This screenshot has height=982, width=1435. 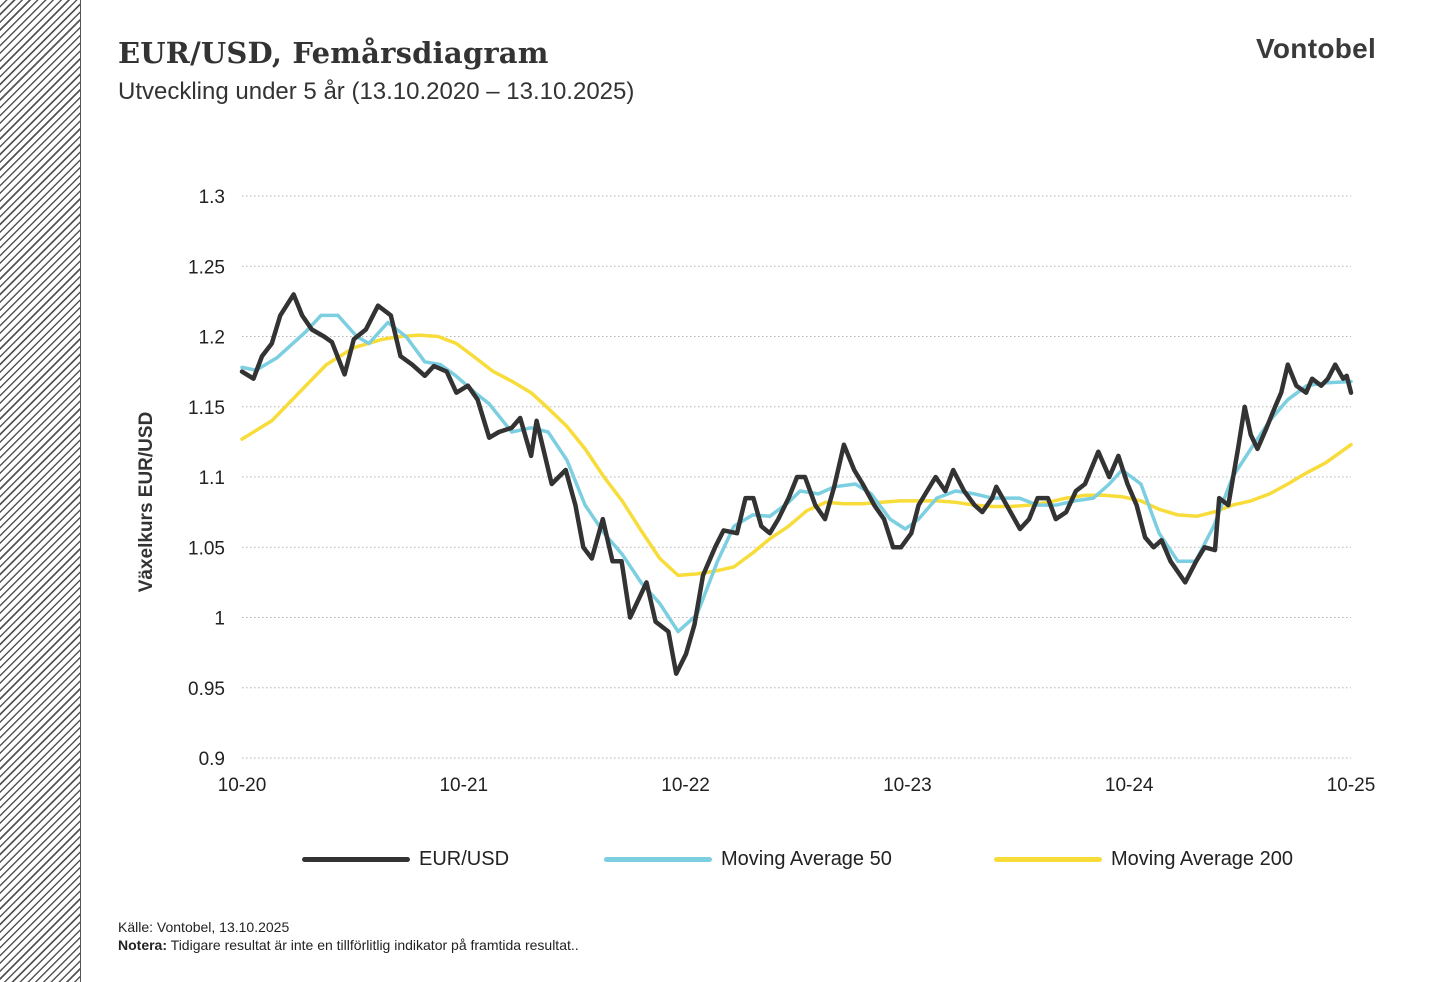 I want to click on legend-label-ma200: Moving Average 200, so click(x=1202, y=859).